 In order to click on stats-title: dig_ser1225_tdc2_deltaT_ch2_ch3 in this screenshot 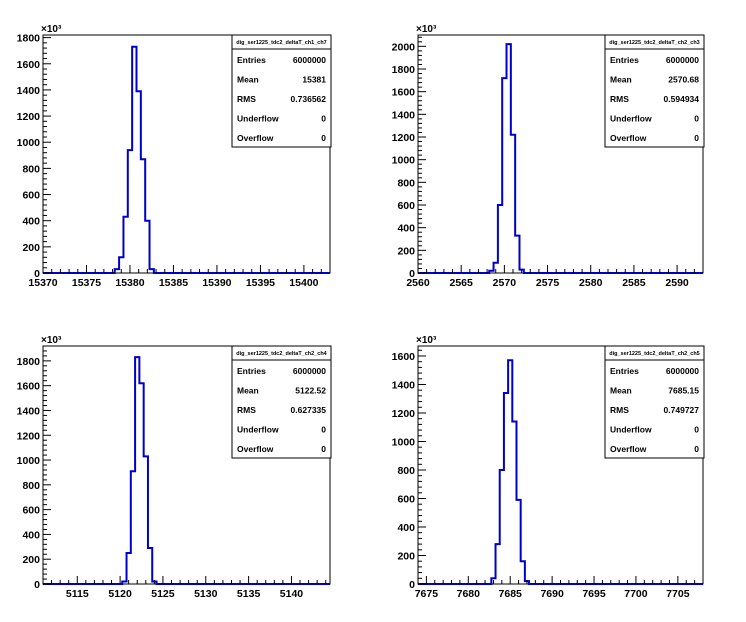, I will do `click(654, 43)`.